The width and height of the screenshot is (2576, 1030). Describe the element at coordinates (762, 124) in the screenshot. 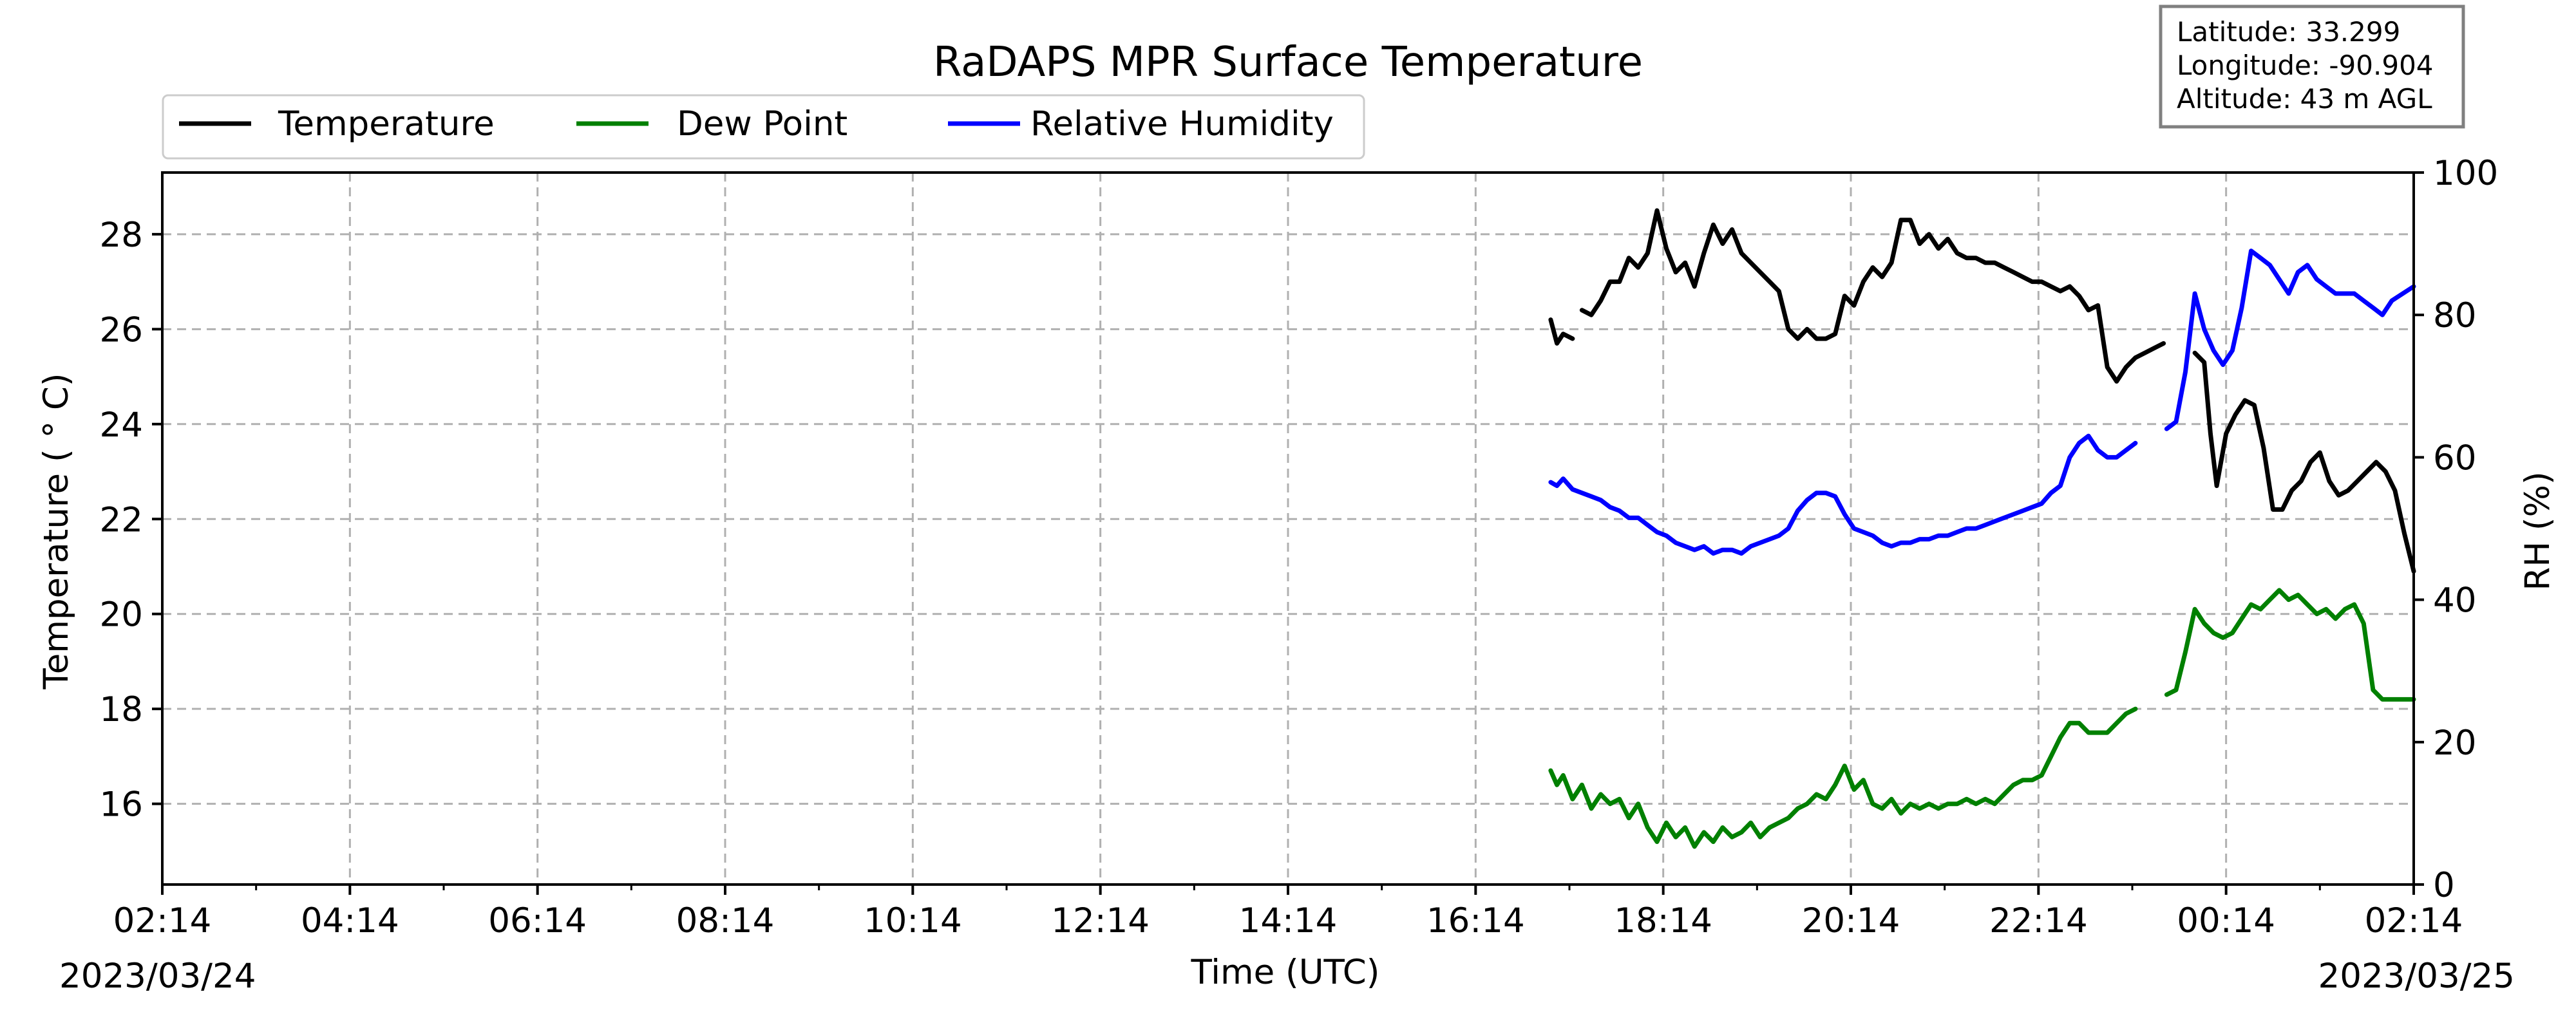

I see `legend-label-dew-point: Dew Point` at that location.